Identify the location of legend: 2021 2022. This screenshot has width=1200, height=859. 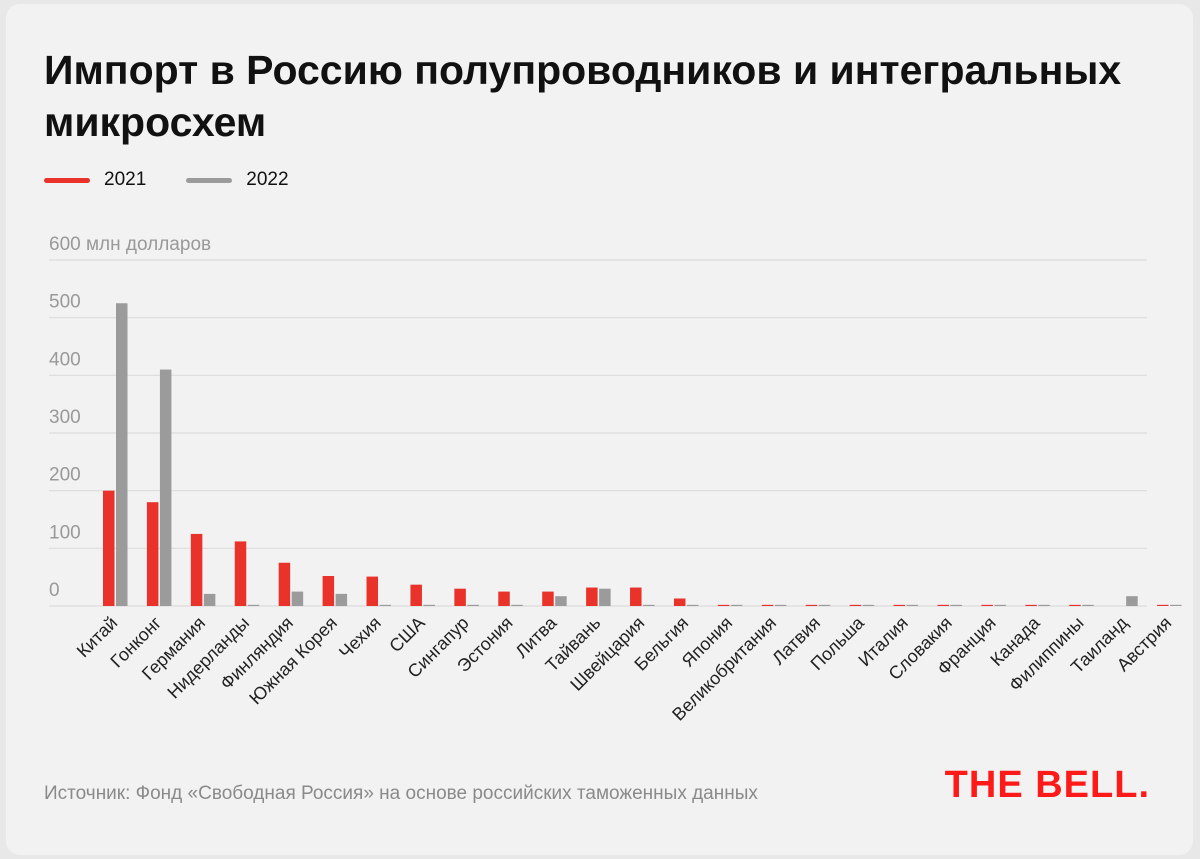
(186, 180).